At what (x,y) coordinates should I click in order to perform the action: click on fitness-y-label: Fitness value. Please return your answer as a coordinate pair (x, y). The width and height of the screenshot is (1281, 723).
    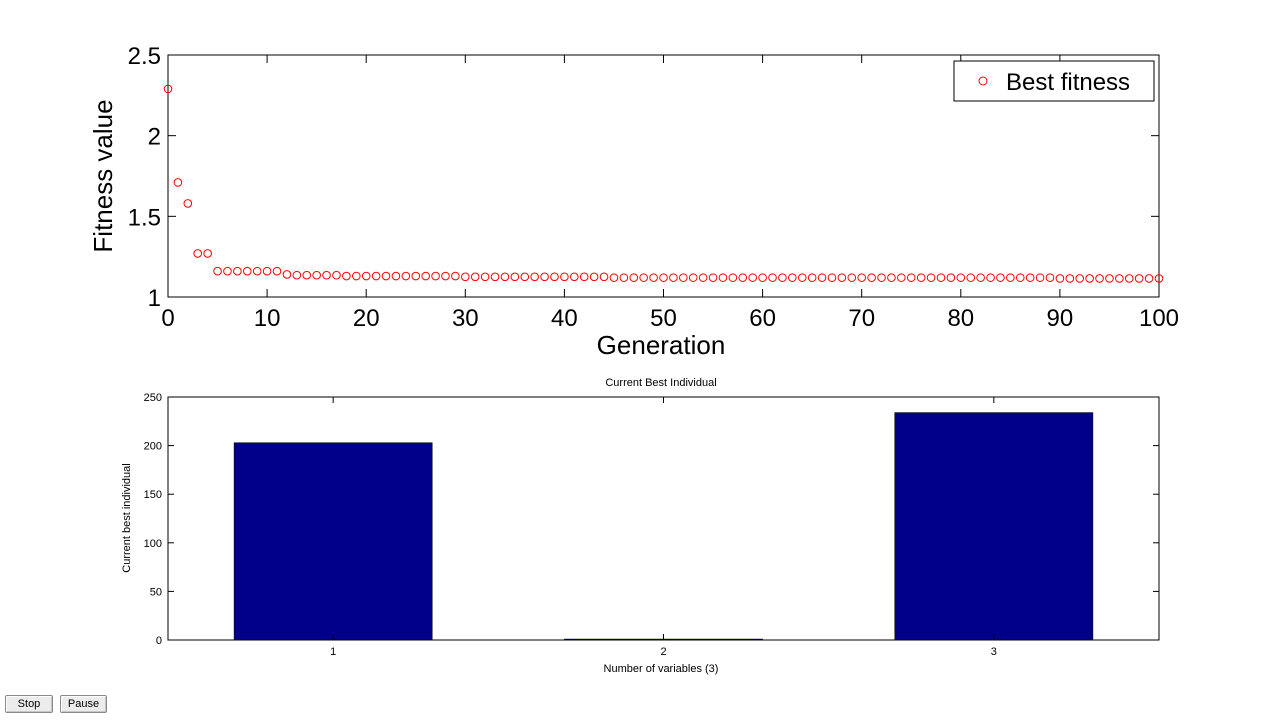
    Looking at the image, I should click on (103, 175).